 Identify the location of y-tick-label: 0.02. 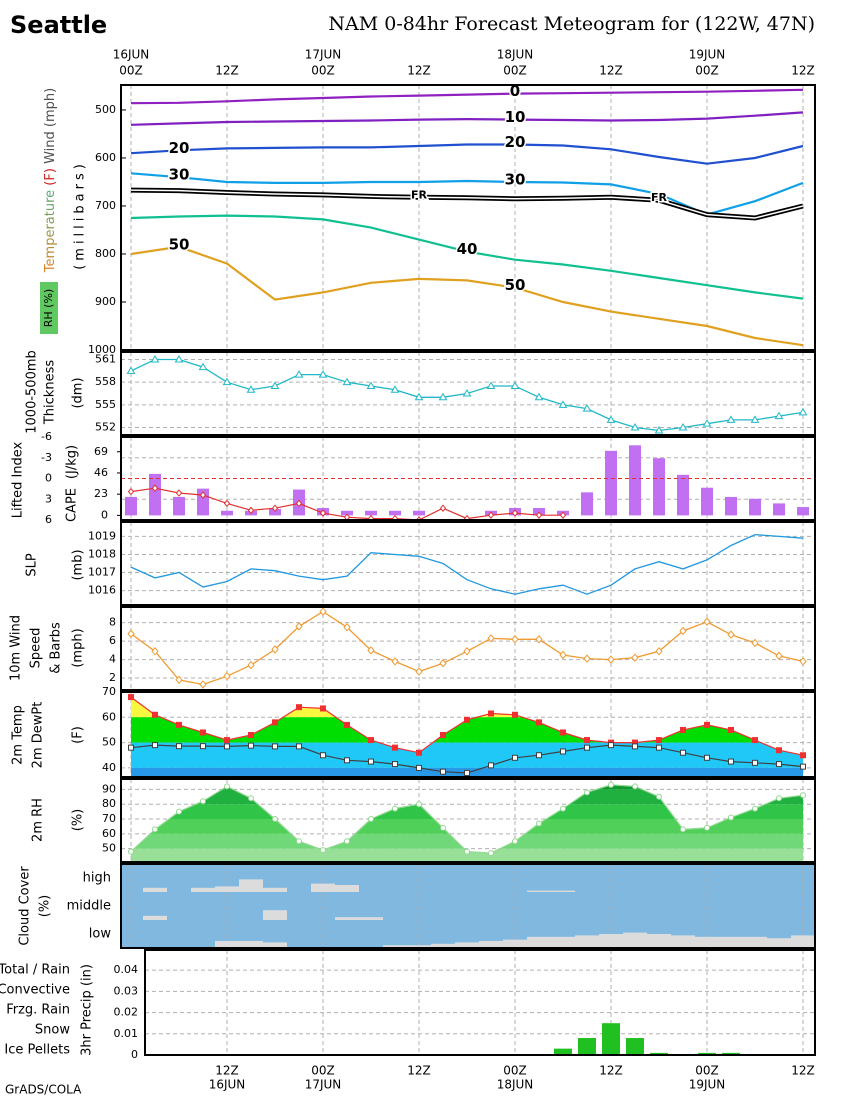
(126, 1012).